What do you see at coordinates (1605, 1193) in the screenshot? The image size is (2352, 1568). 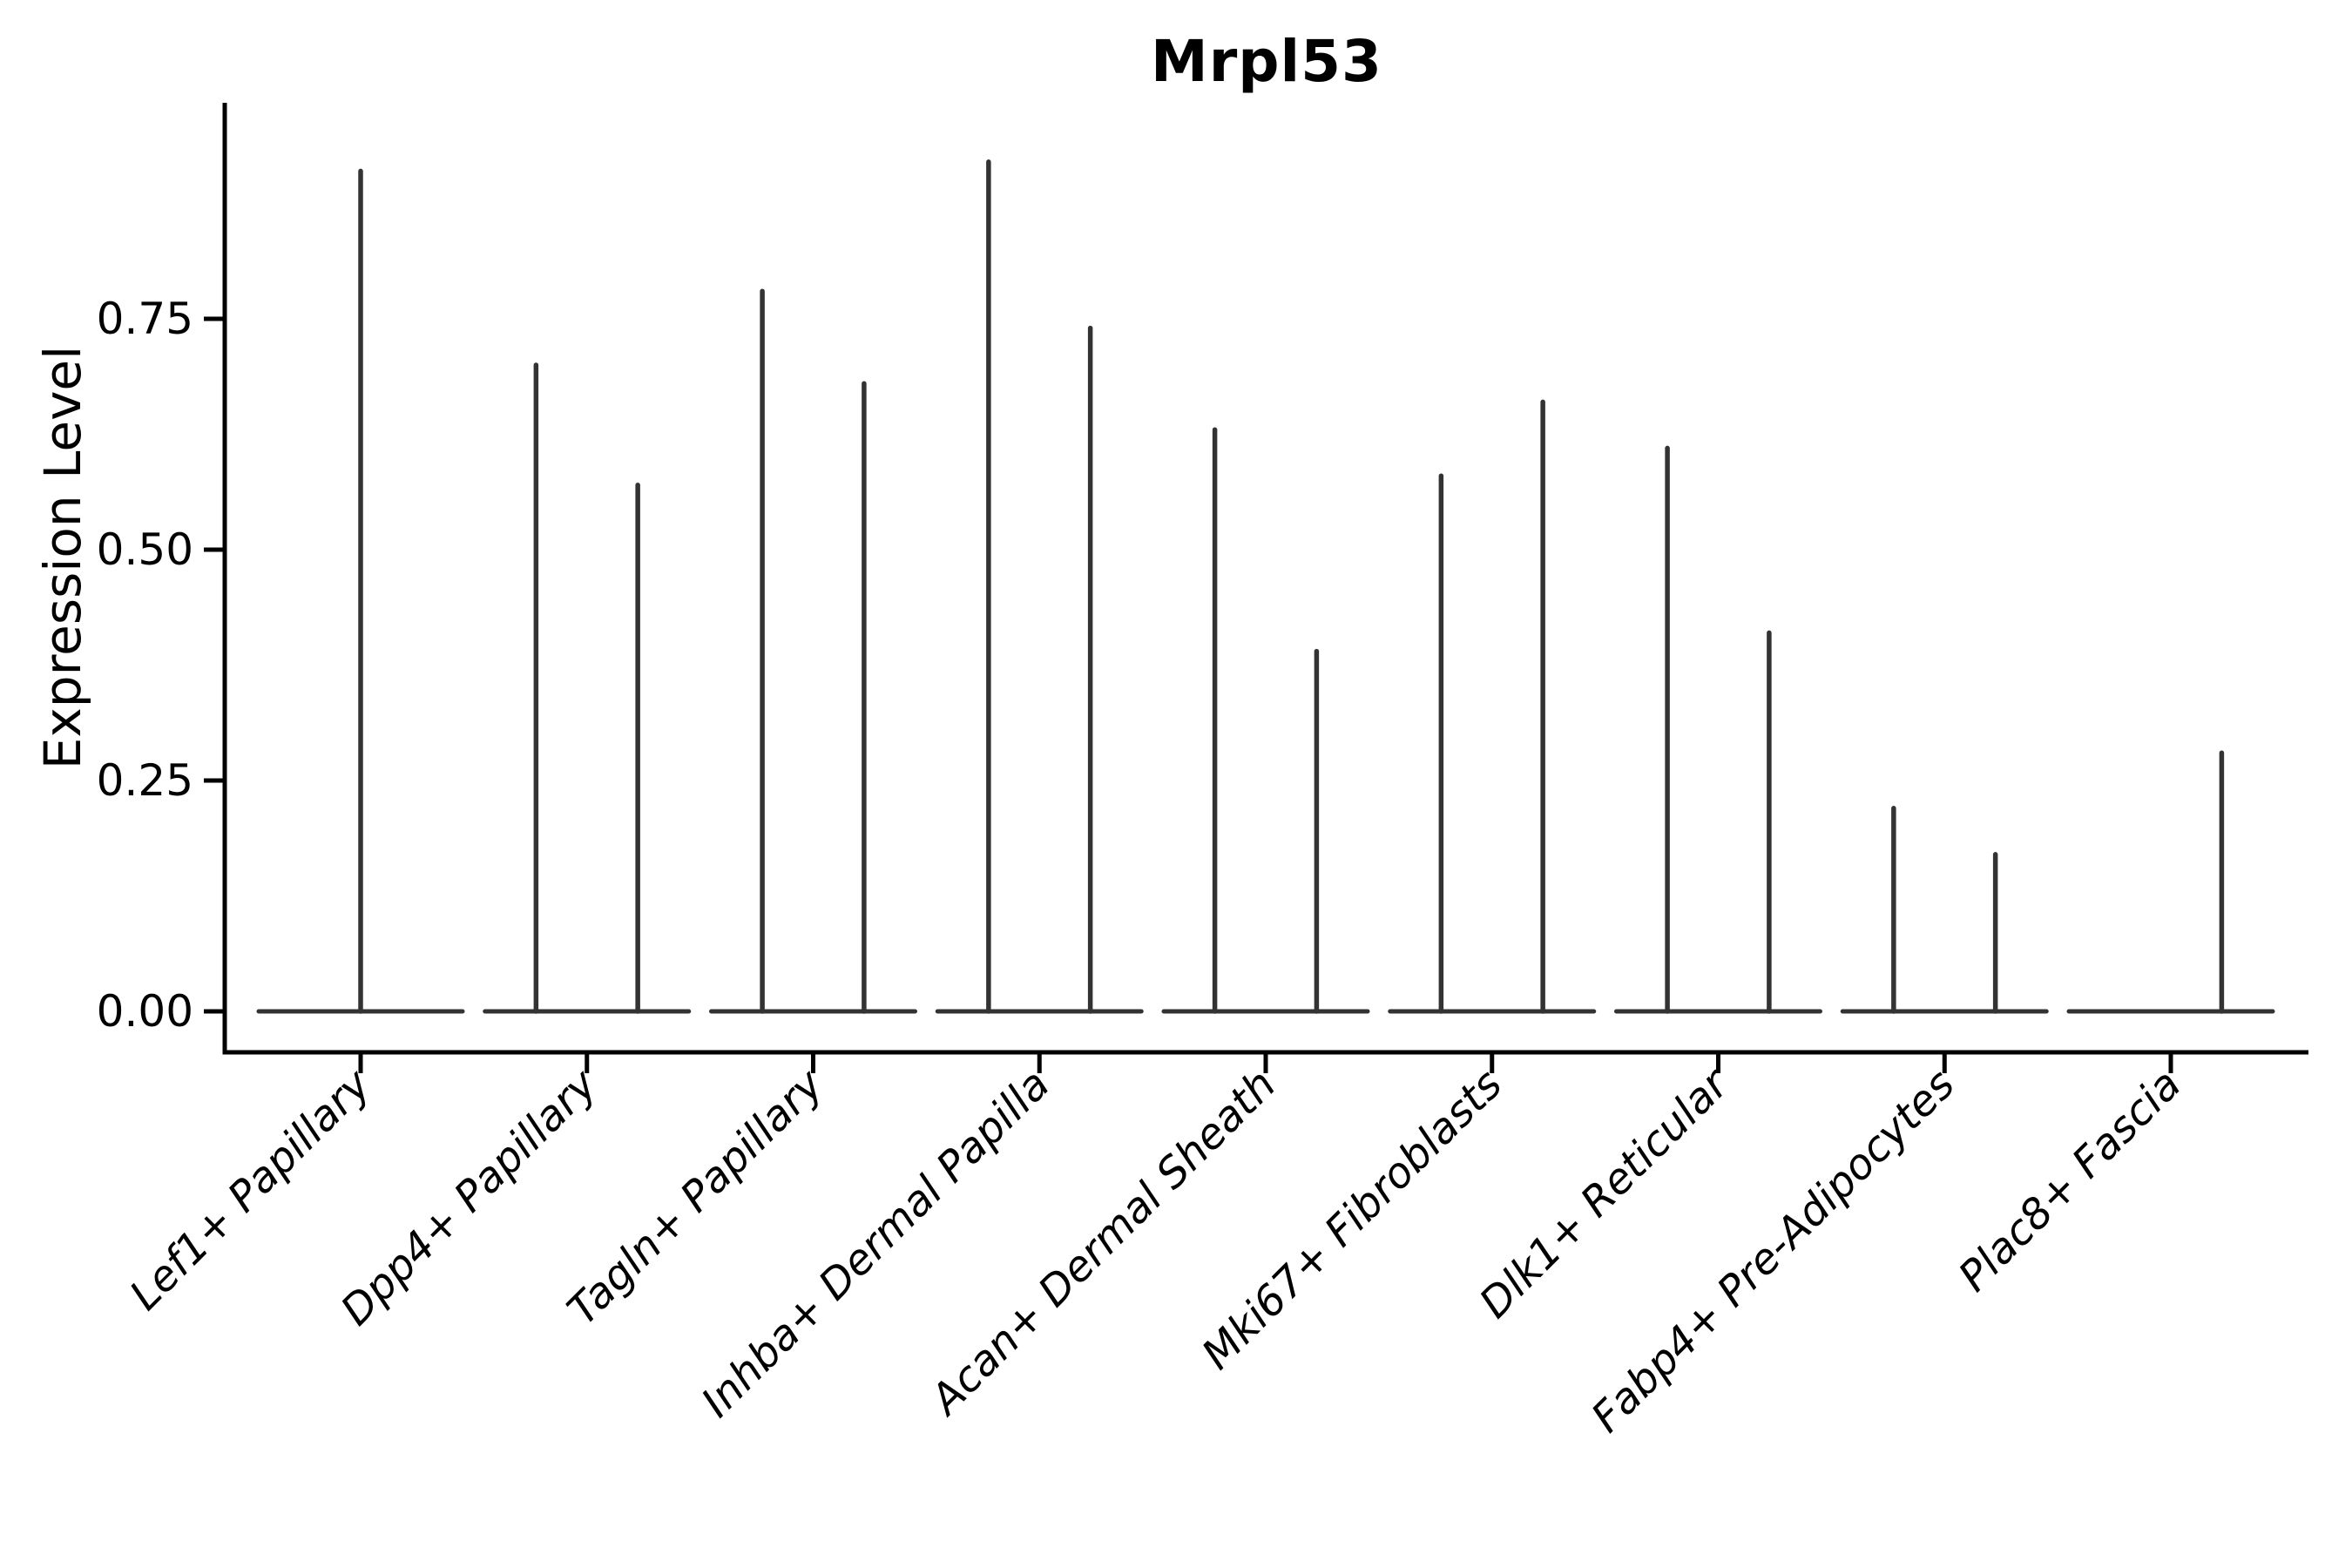 I see `x-category-label: Dlk1+ Reticular` at bounding box center [1605, 1193].